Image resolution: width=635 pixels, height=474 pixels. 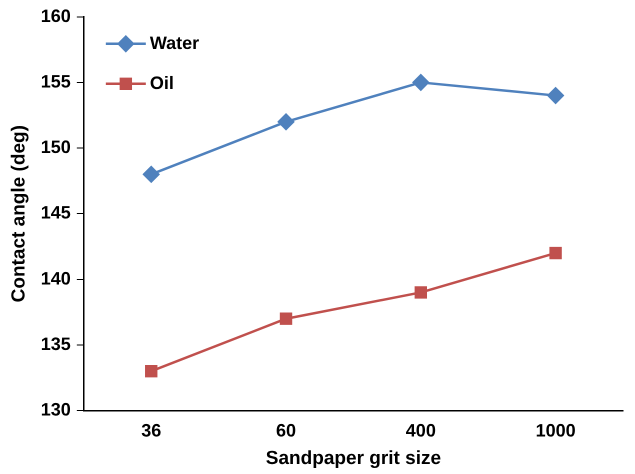 What do you see at coordinates (175, 42) in the screenshot?
I see `legend-label: Water` at bounding box center [175, 42].